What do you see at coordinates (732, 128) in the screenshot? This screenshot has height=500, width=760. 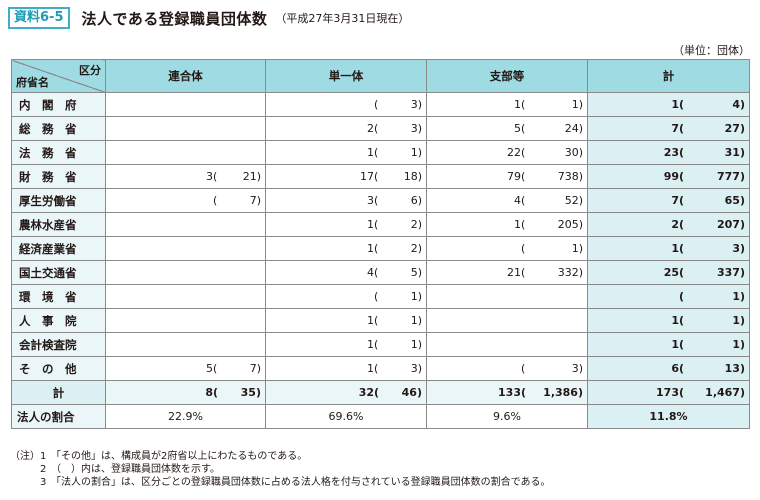 I see `cell-registered-count: 27` at bounding box center [732, 128].